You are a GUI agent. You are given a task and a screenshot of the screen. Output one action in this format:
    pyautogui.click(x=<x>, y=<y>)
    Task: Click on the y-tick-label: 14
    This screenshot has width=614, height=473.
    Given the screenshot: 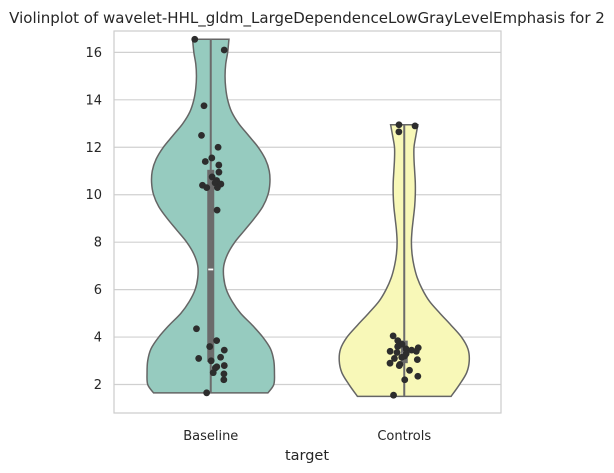 What is the action you would take?
    pyautogui.click(x=93, y=100)
    